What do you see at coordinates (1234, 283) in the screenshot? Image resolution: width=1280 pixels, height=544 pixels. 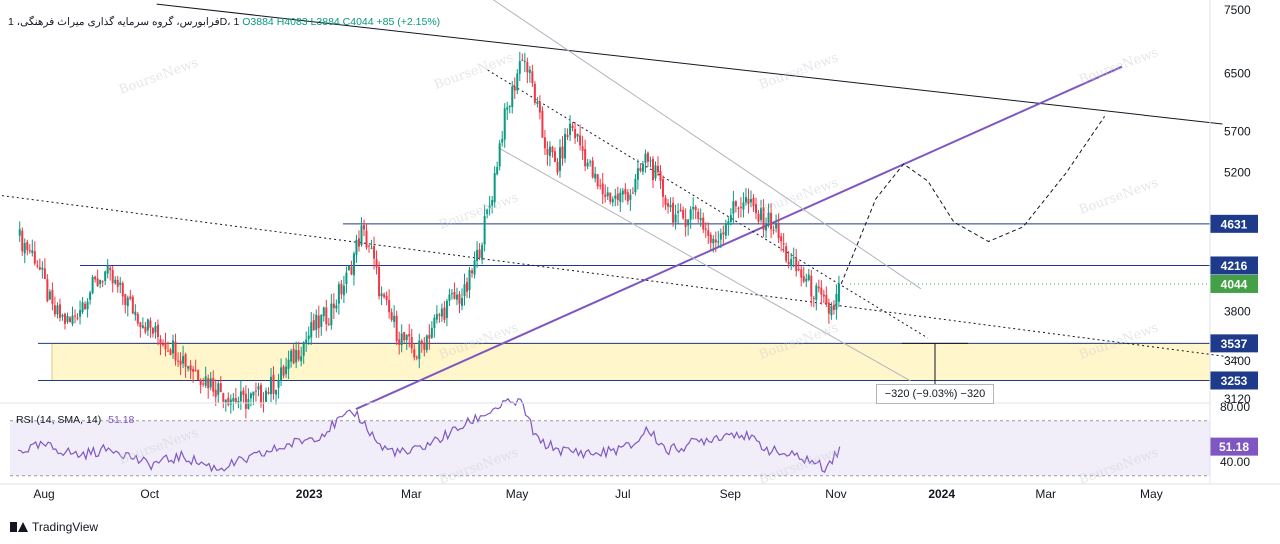 I see `price-badge-bg` at bounding box center [1234, 283].